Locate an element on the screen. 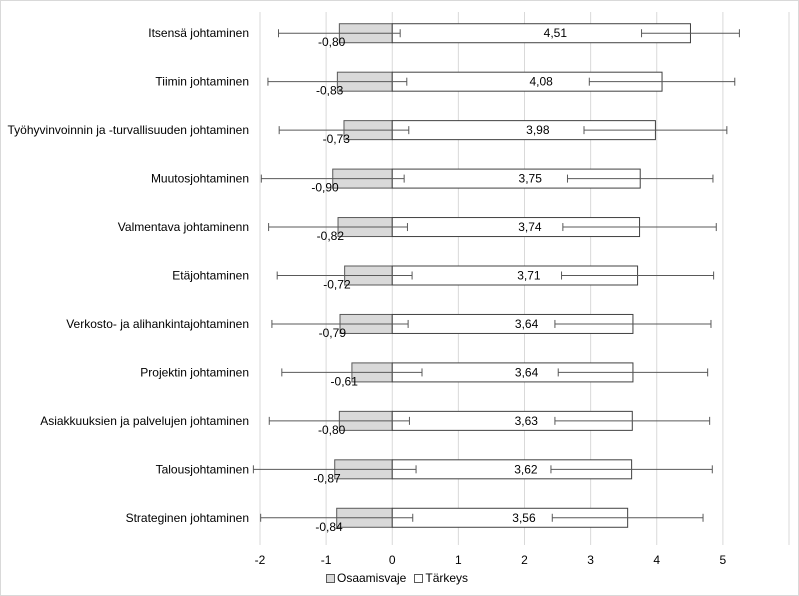 The width and height of the screenshot is (799, 596). category-label: Tiimin johtaminen is located at coordinates (202, 82).